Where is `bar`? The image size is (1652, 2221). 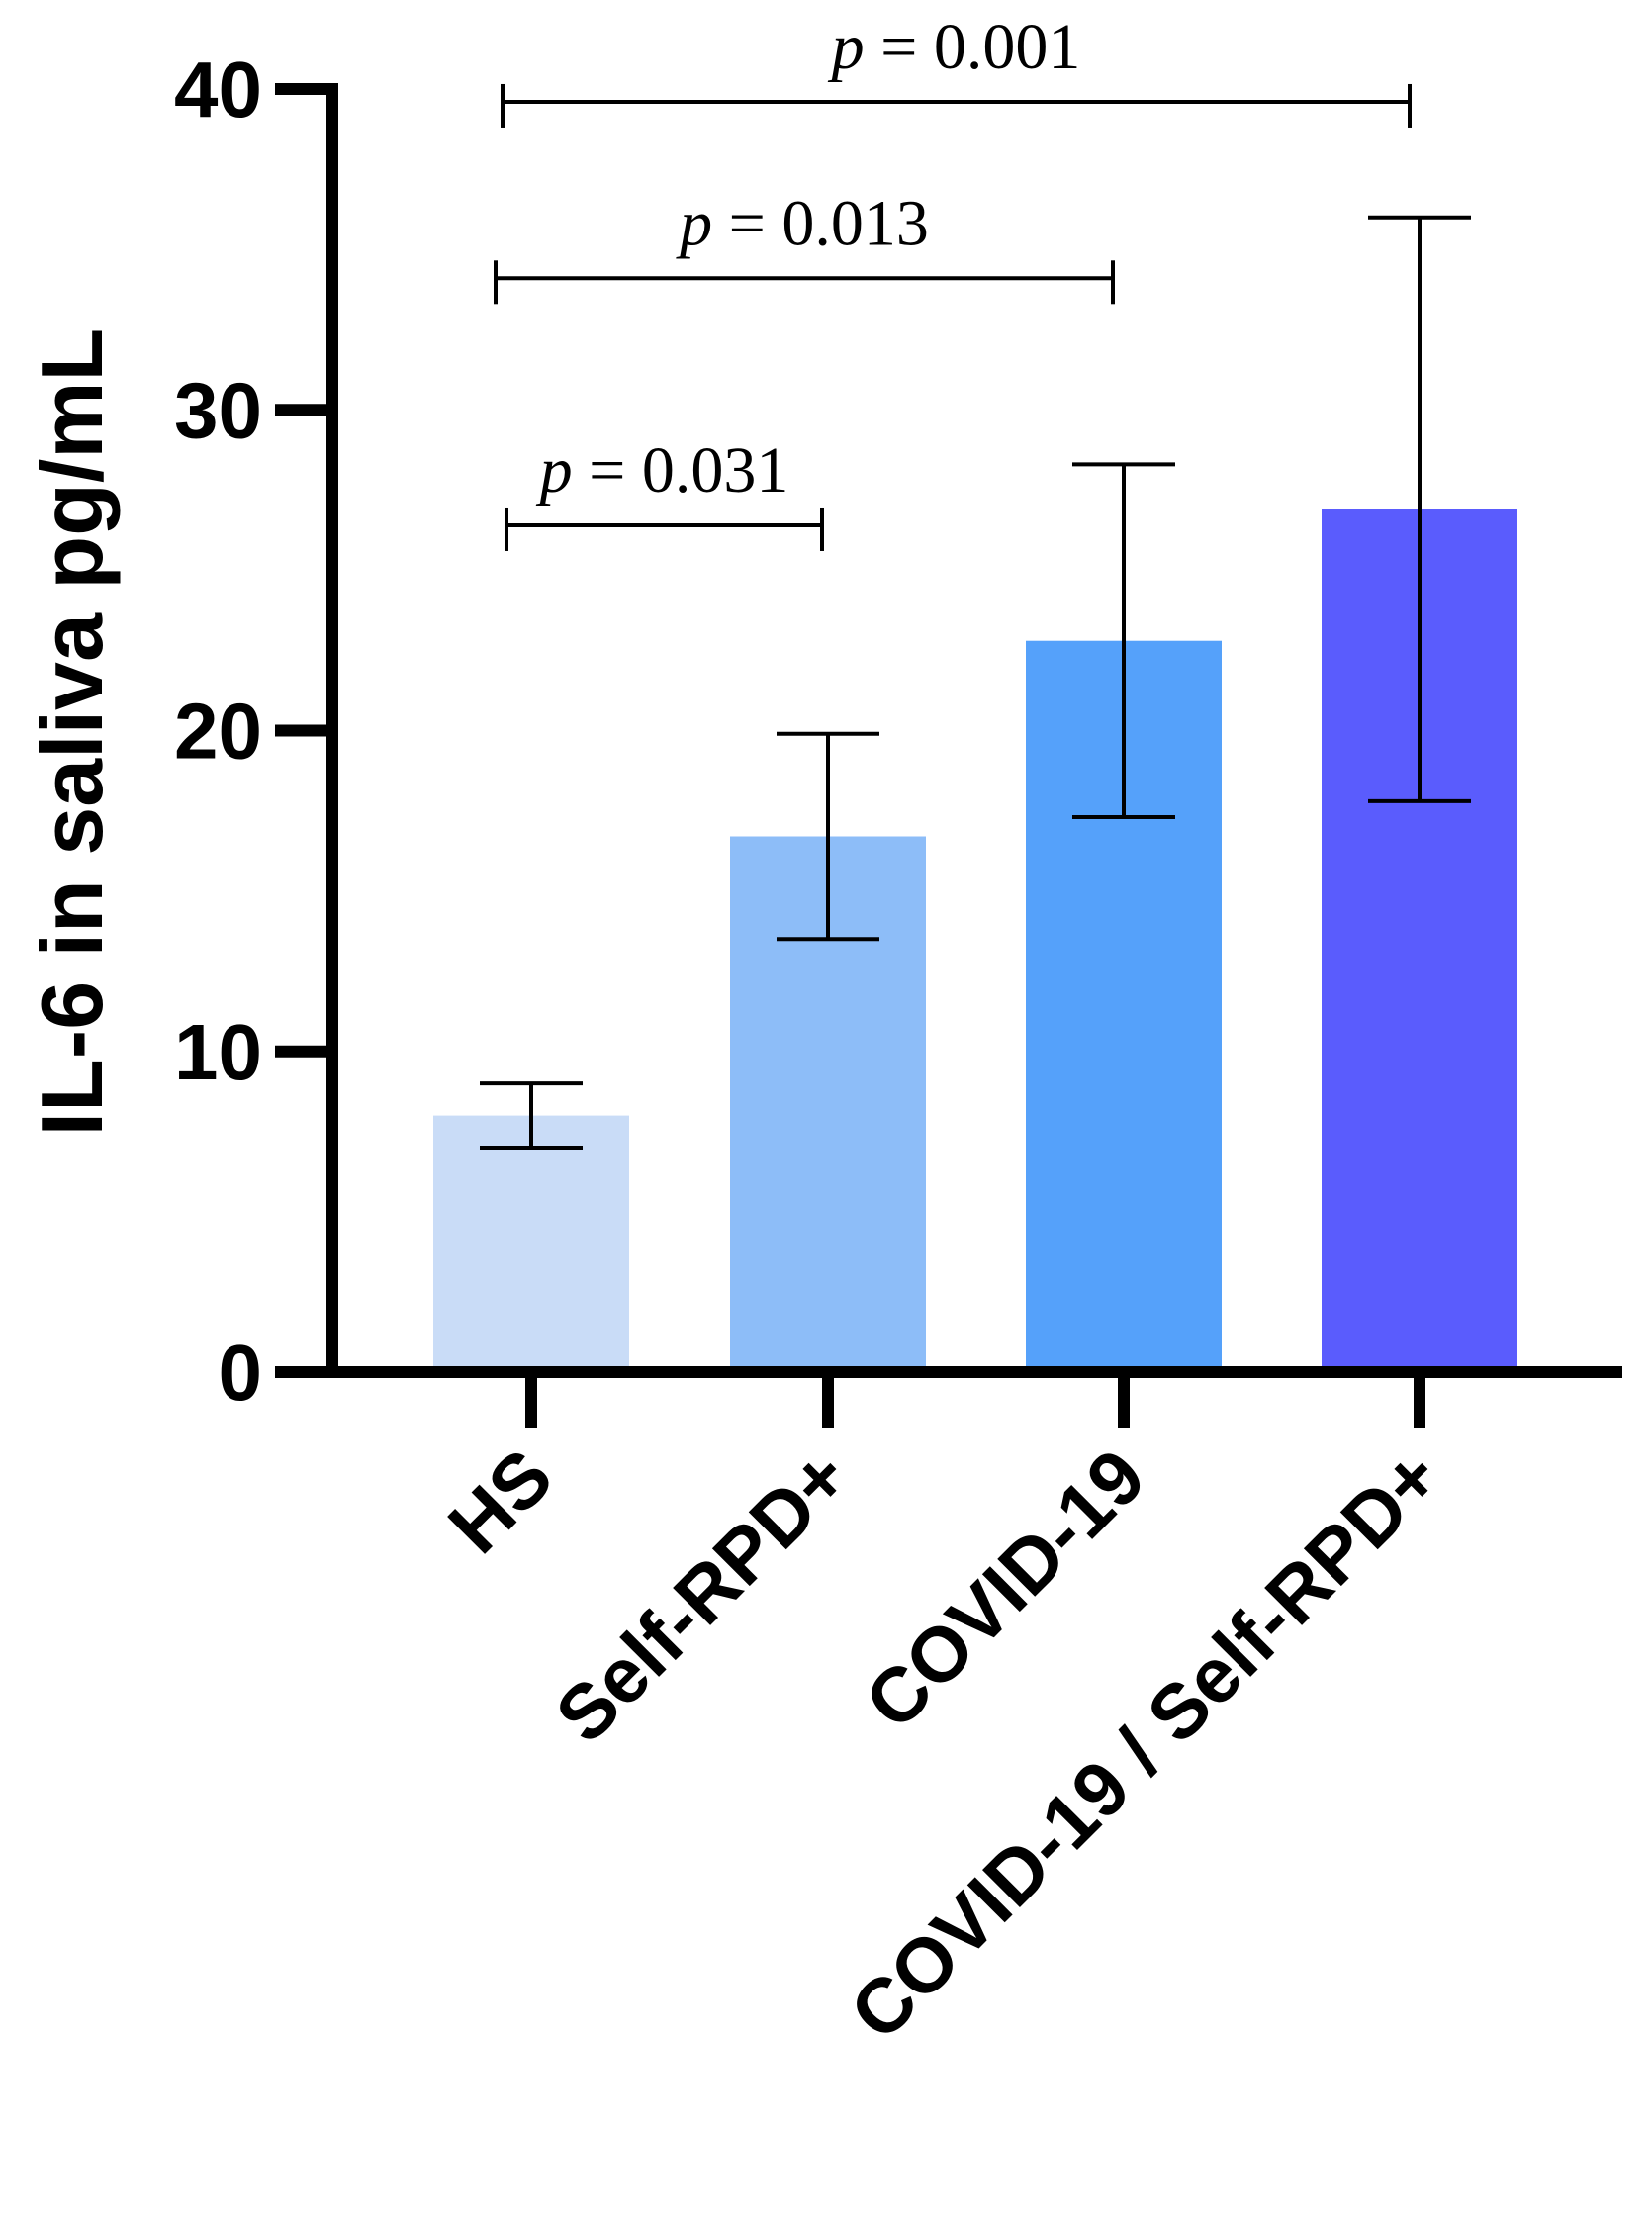 bar is located at coordinates (531, 1243).